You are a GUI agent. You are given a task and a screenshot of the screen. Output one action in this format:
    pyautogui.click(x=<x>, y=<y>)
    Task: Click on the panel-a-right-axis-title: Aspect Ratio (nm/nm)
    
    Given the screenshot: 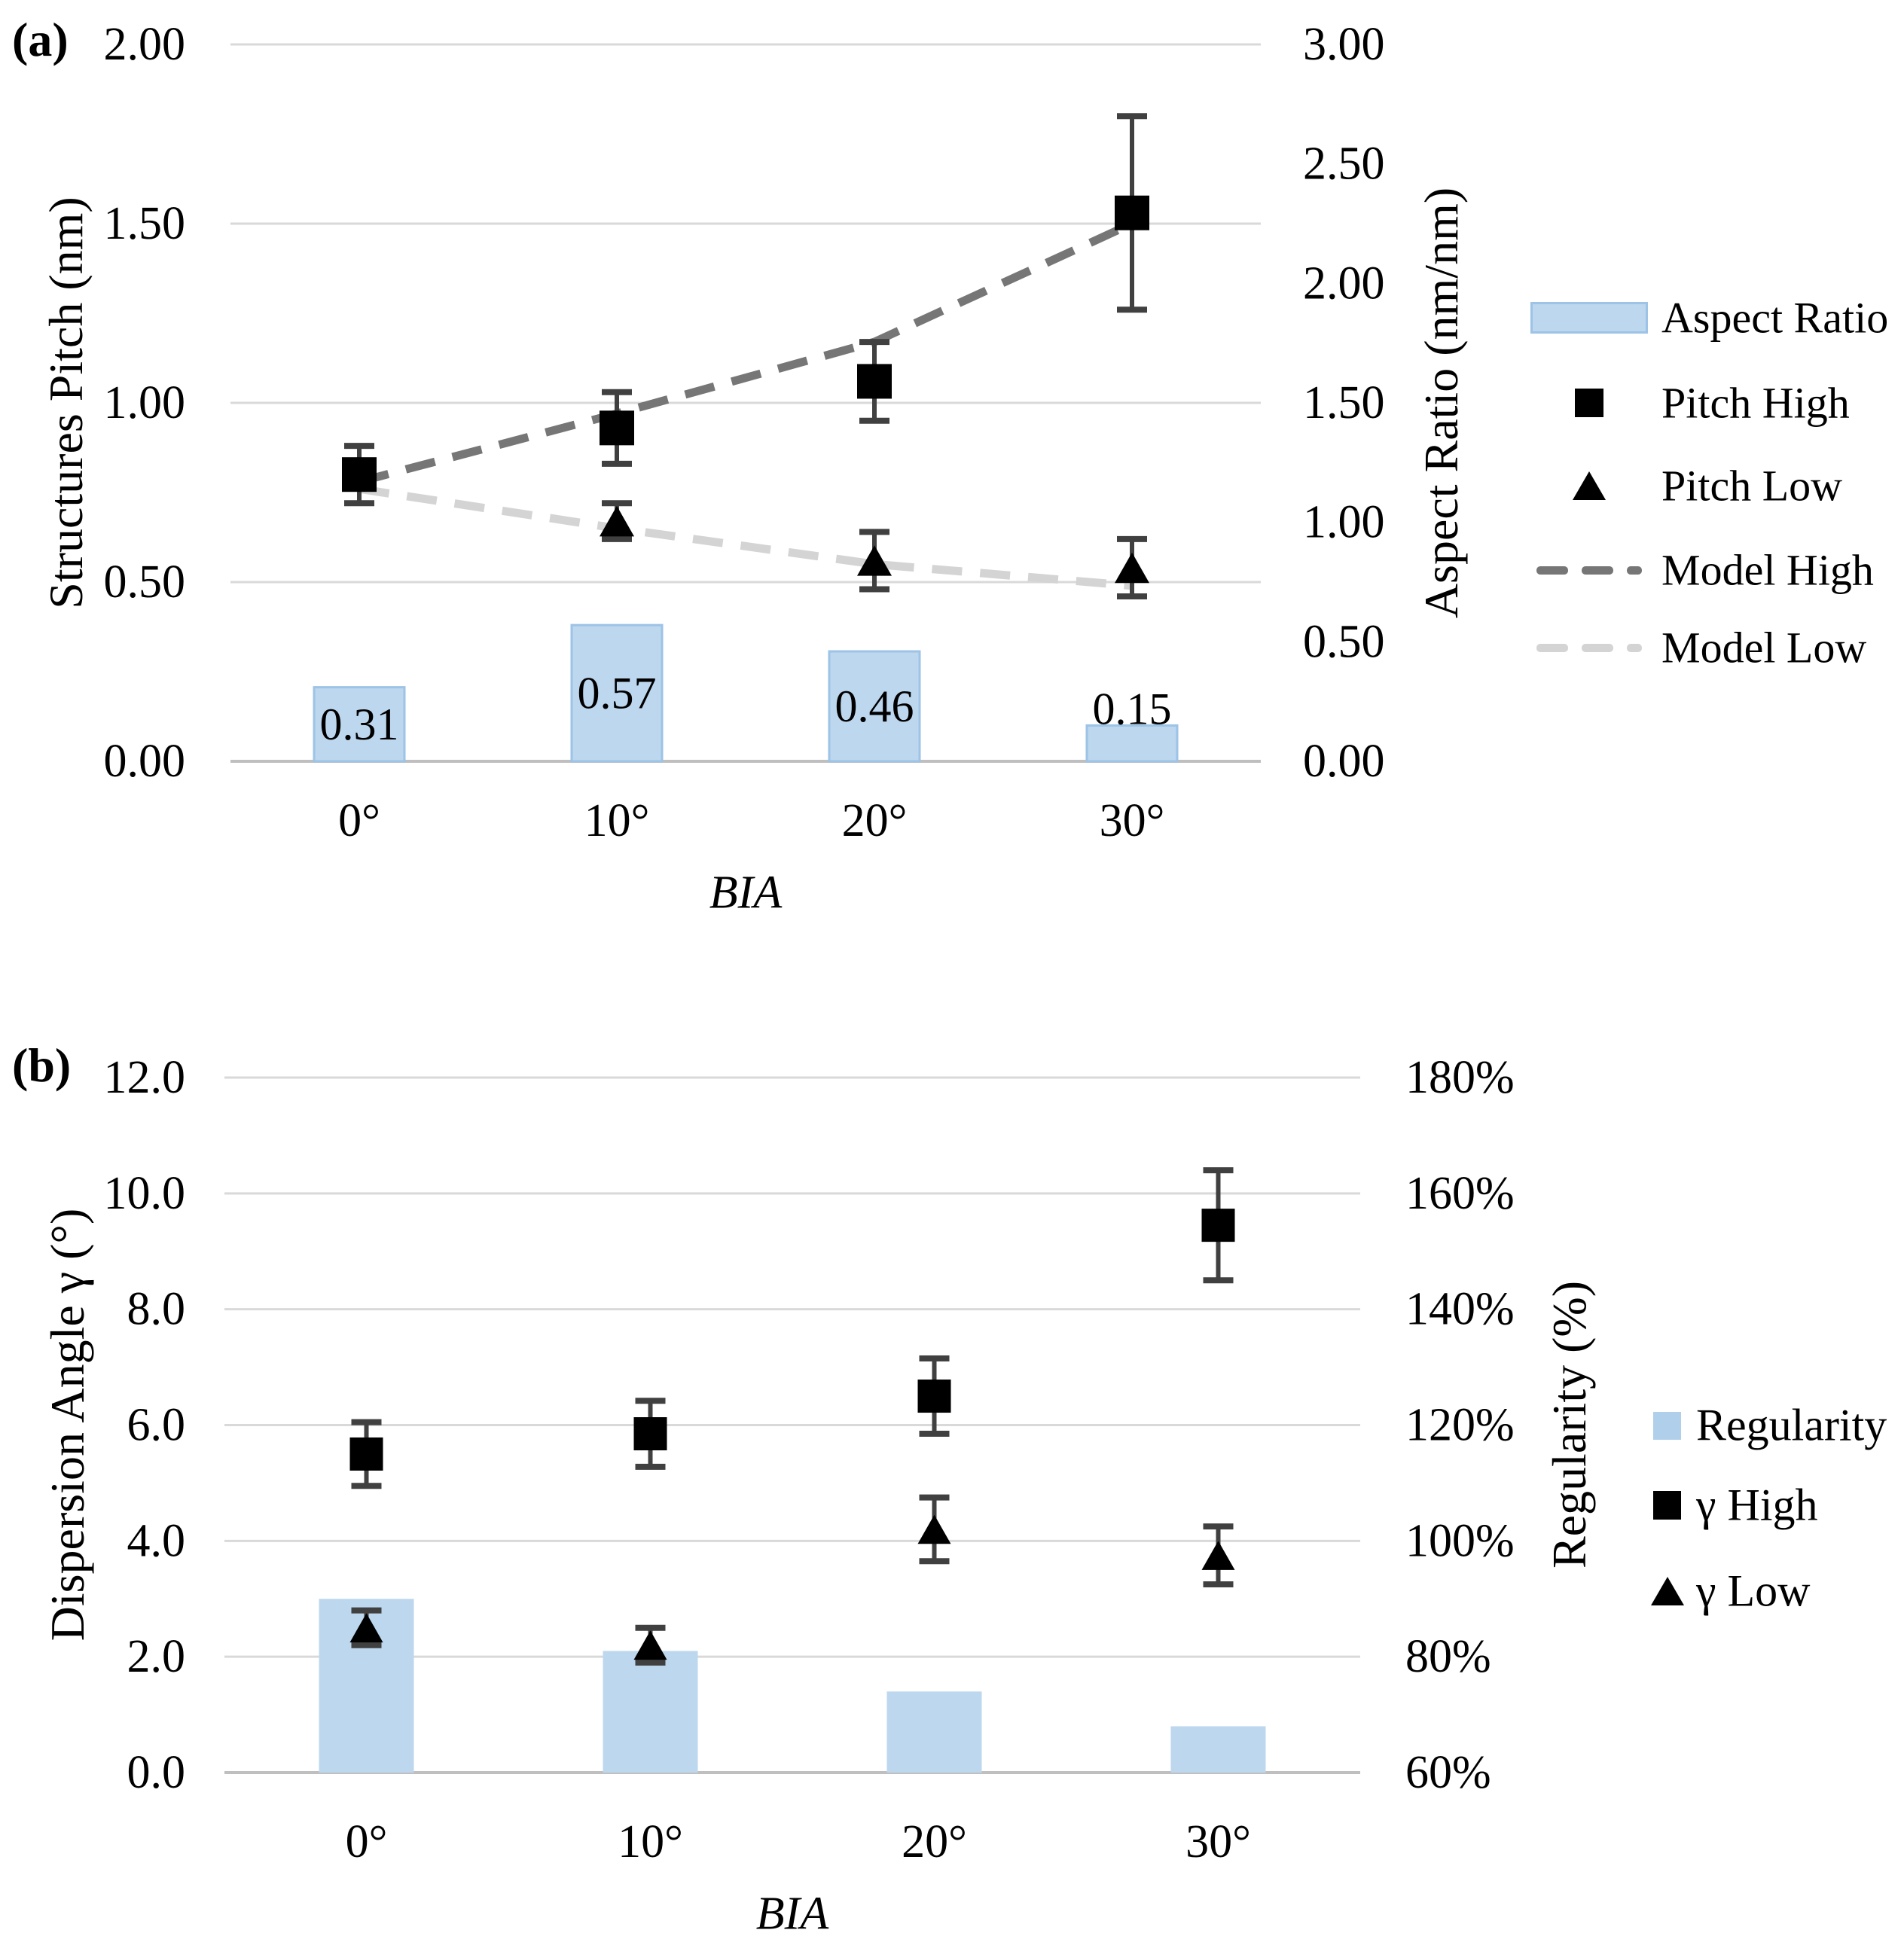 What is the action you would take?
    pyautogui.click(x=1441, y=403)
    